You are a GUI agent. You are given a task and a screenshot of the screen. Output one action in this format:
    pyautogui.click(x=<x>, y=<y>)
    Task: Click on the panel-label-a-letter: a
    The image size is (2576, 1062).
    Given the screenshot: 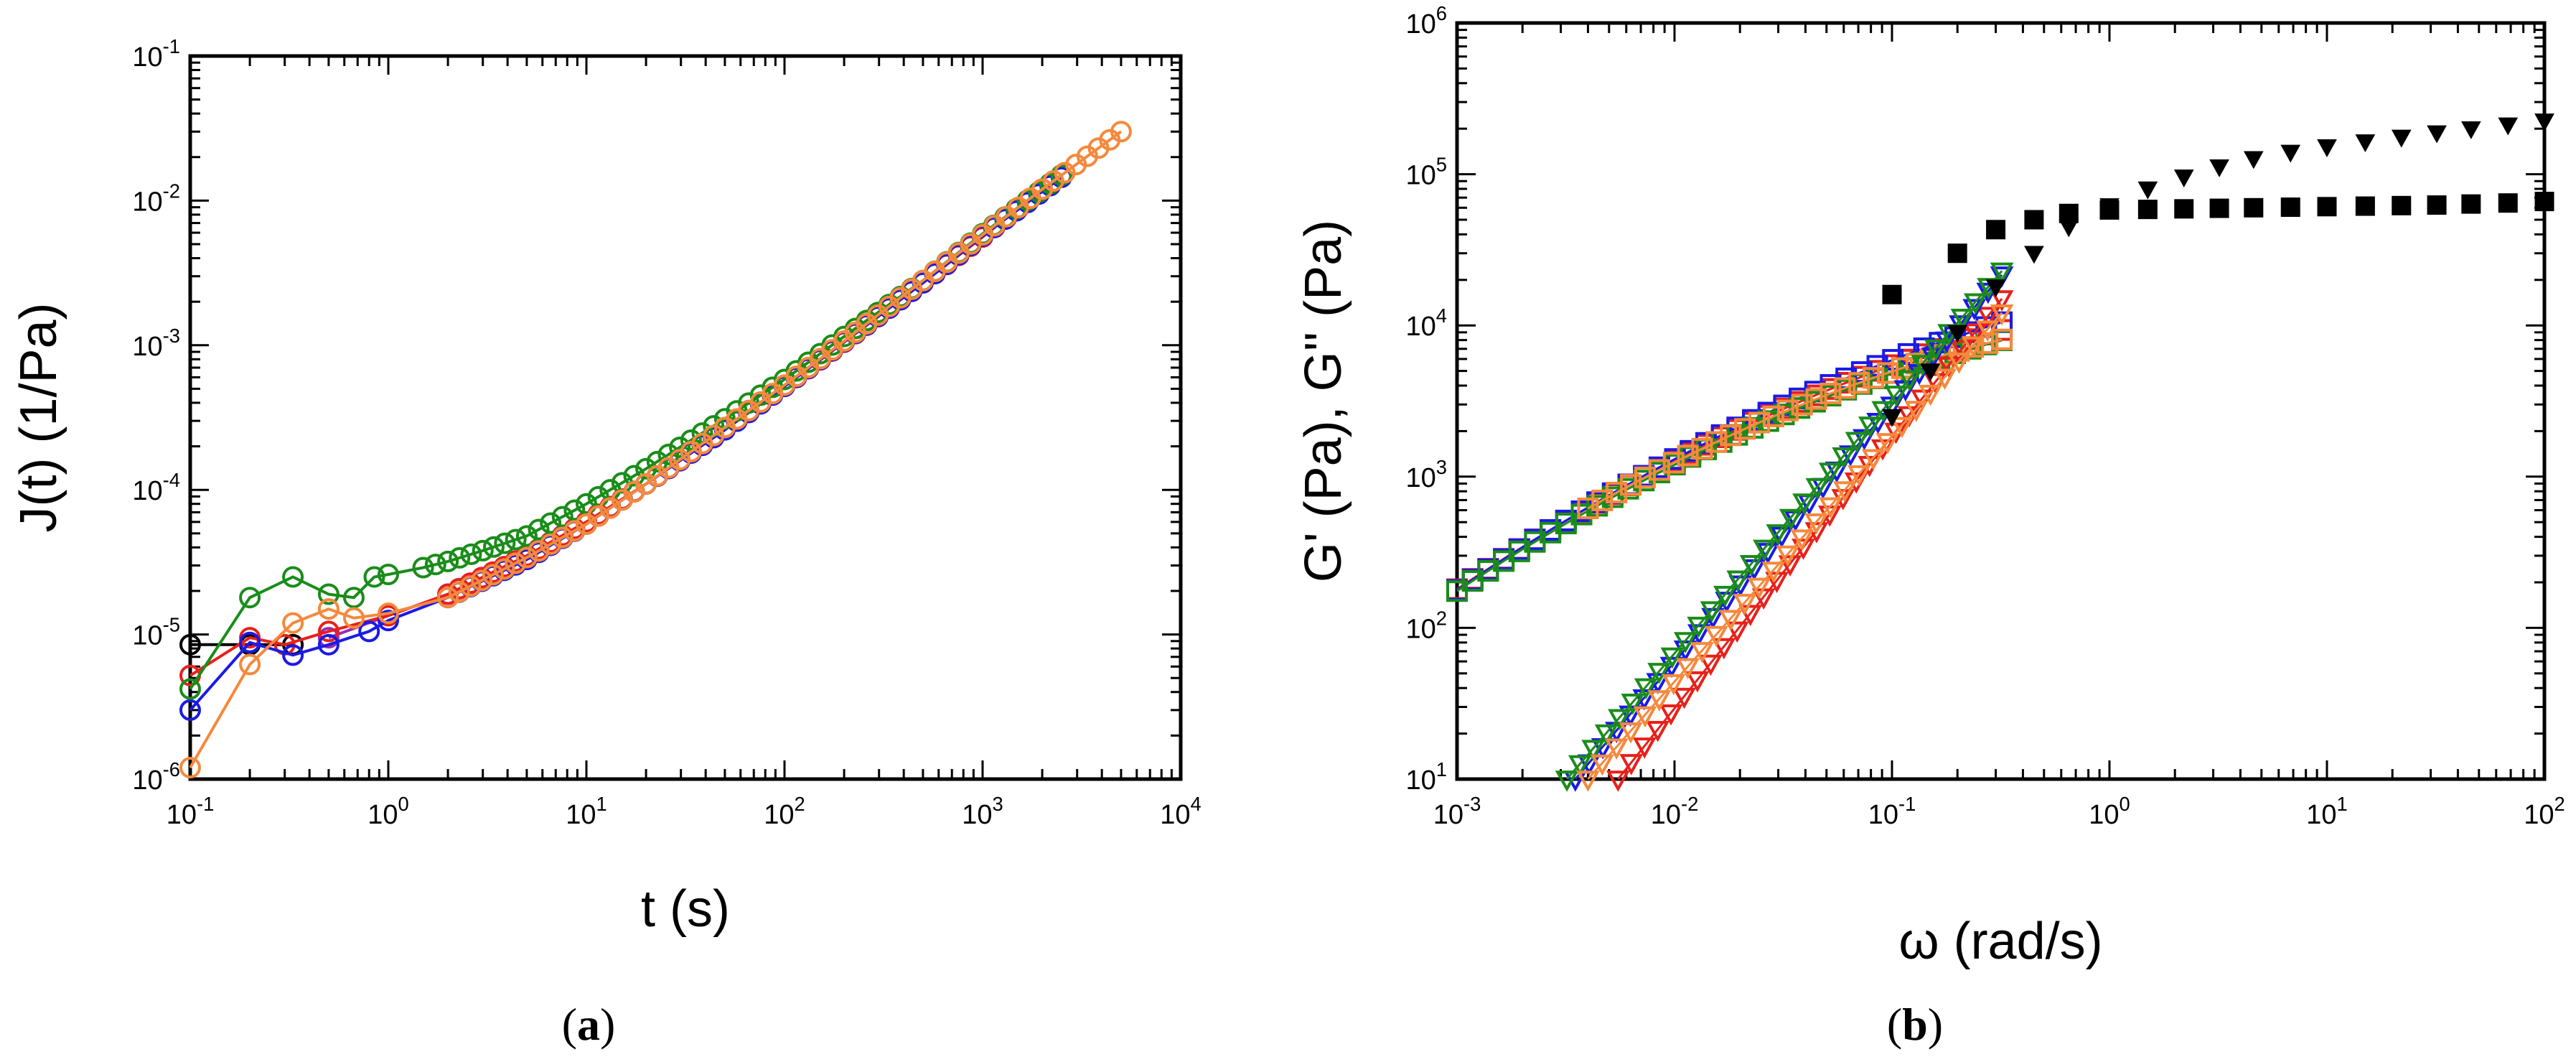 What is the action you would take?
    pyautogui.click(x=588, y=1024)
    